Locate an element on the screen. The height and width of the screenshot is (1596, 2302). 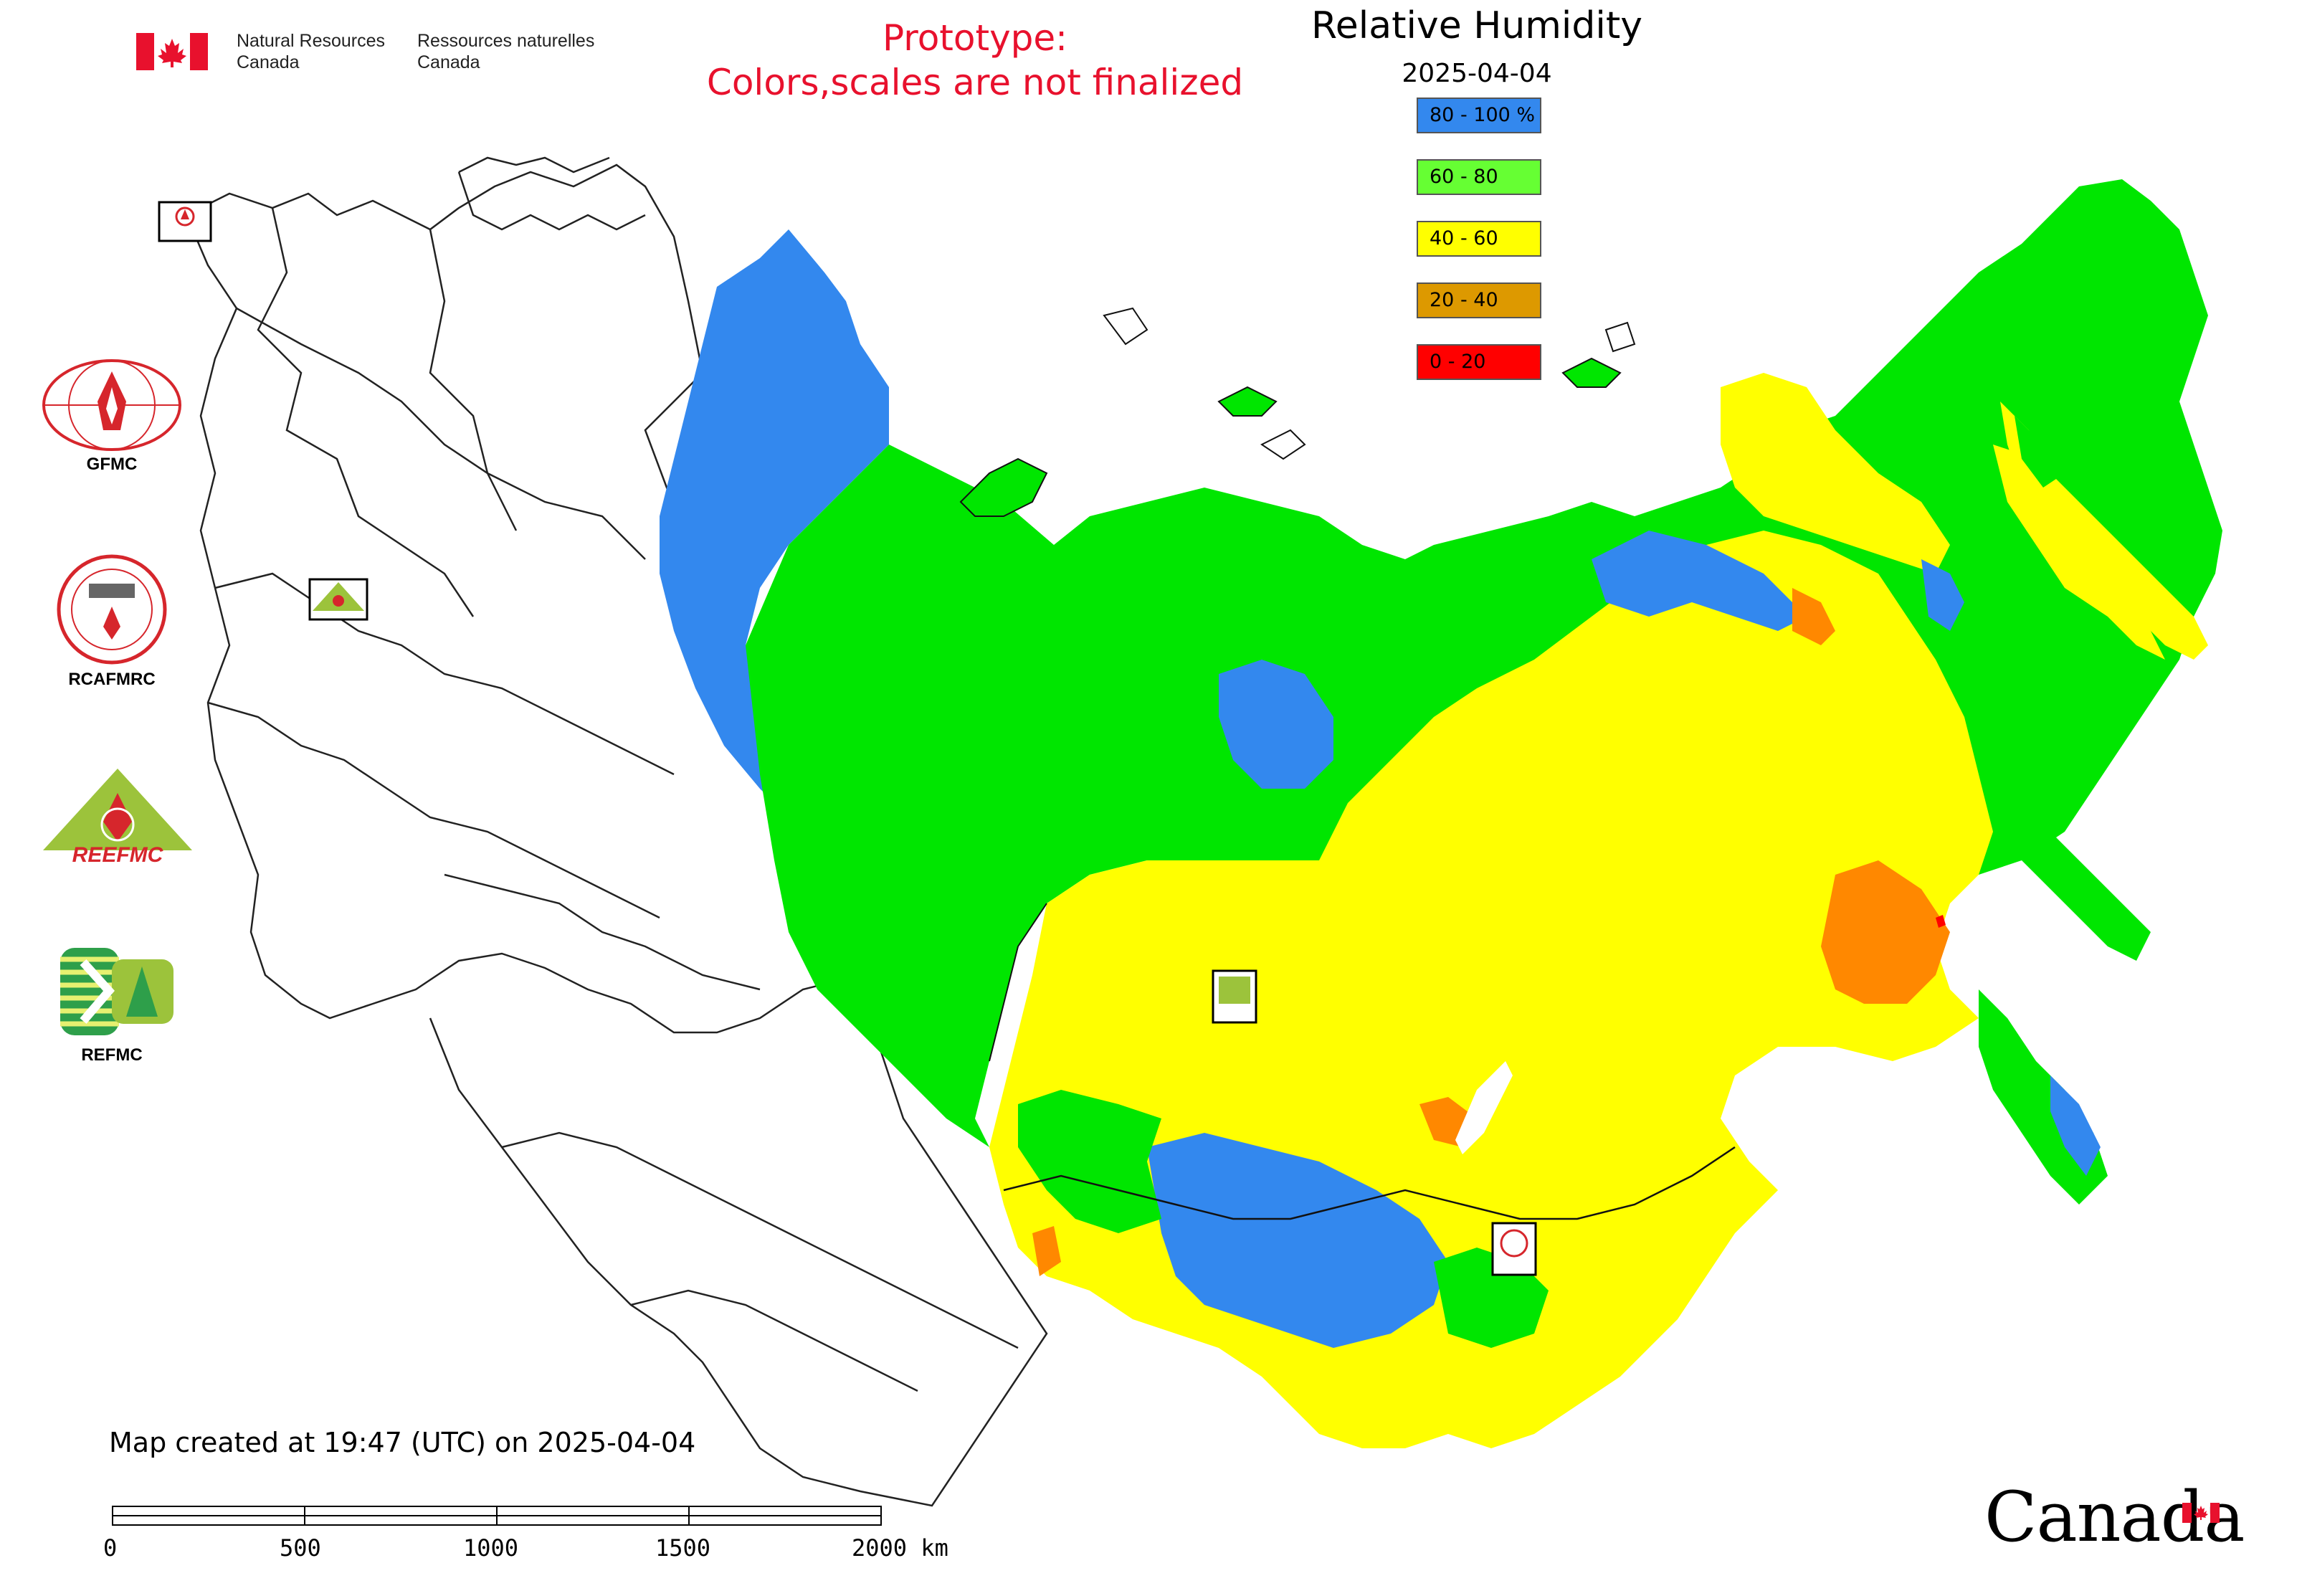
border-line-inner is located at coordinates (1018, 982).